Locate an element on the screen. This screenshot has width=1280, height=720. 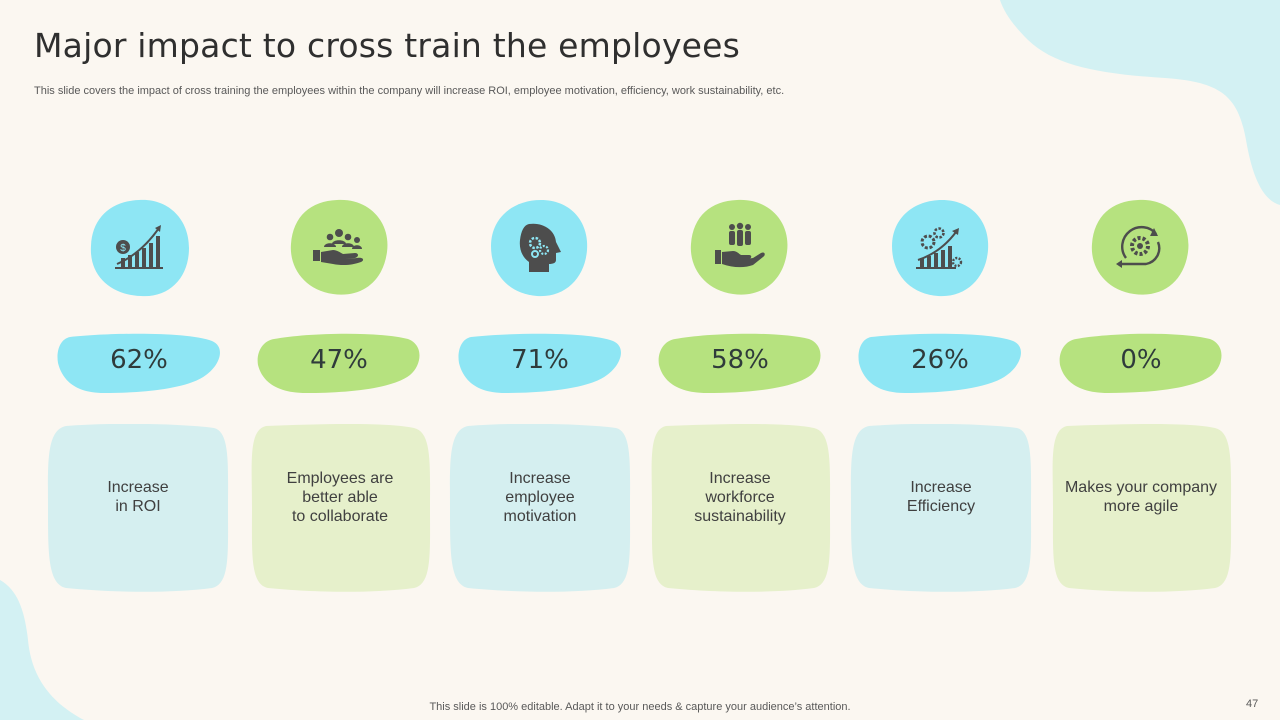
percent-badge-efficiency: 26% is located at coordinates (940, 363).